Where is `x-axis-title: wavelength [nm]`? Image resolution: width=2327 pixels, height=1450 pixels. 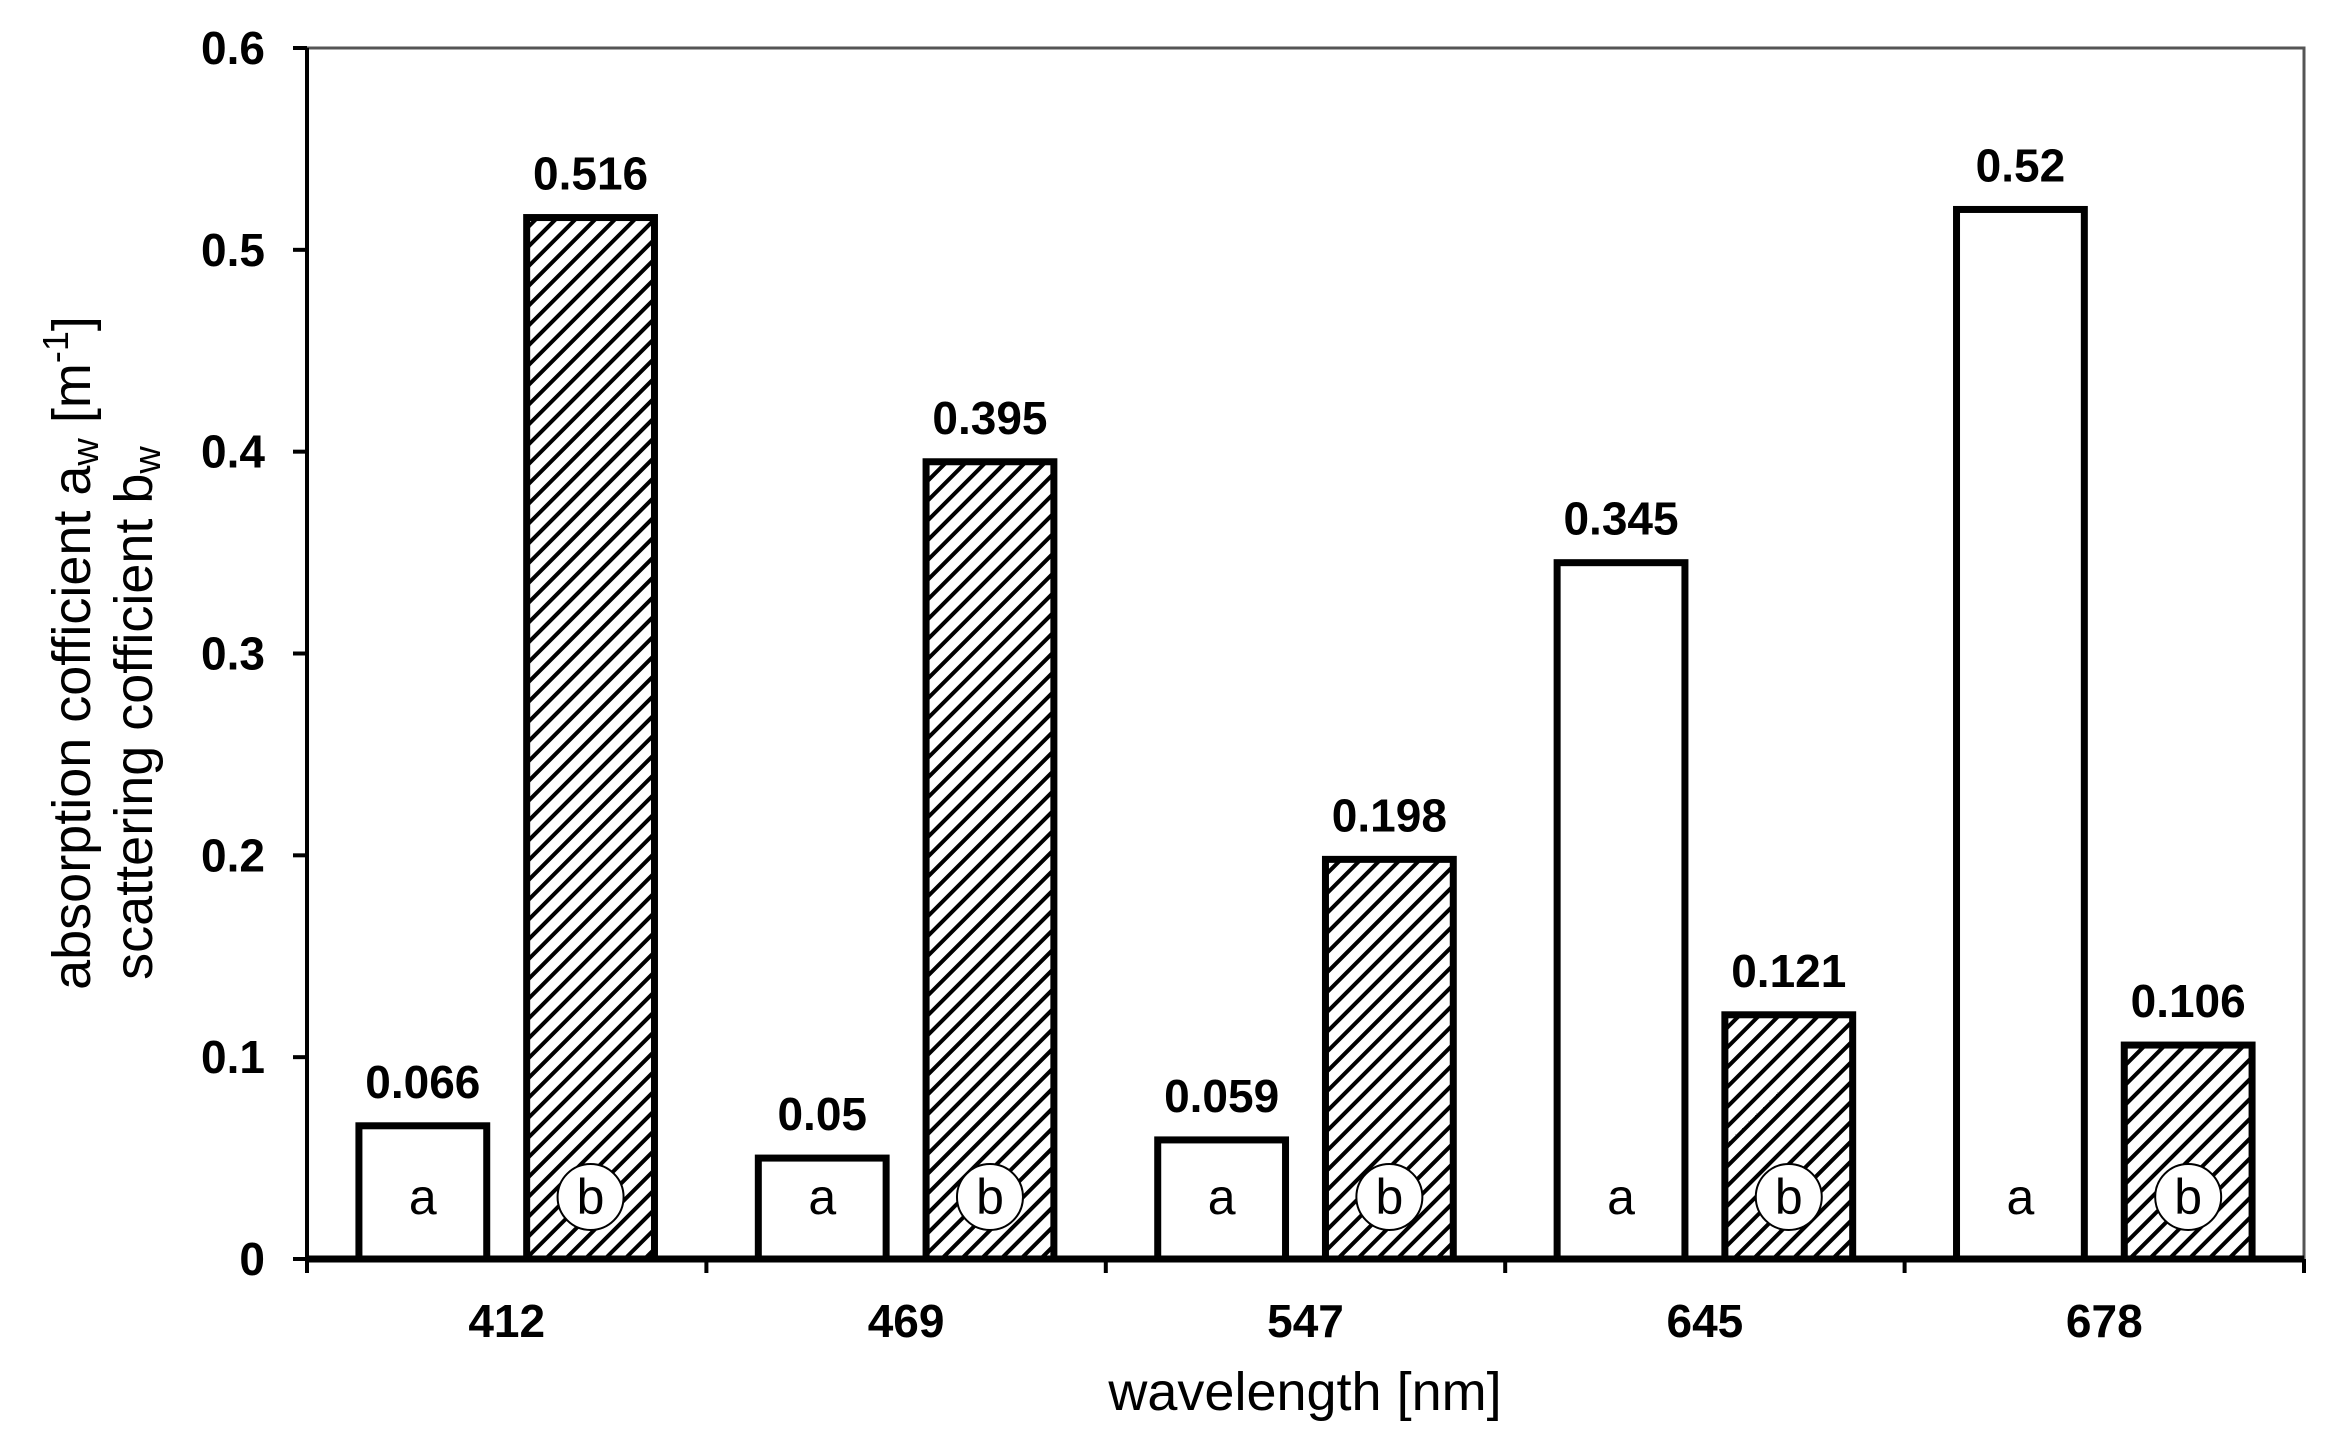 x-axis-title: wavelength [nm] is located at coordinates (1304, 1392).